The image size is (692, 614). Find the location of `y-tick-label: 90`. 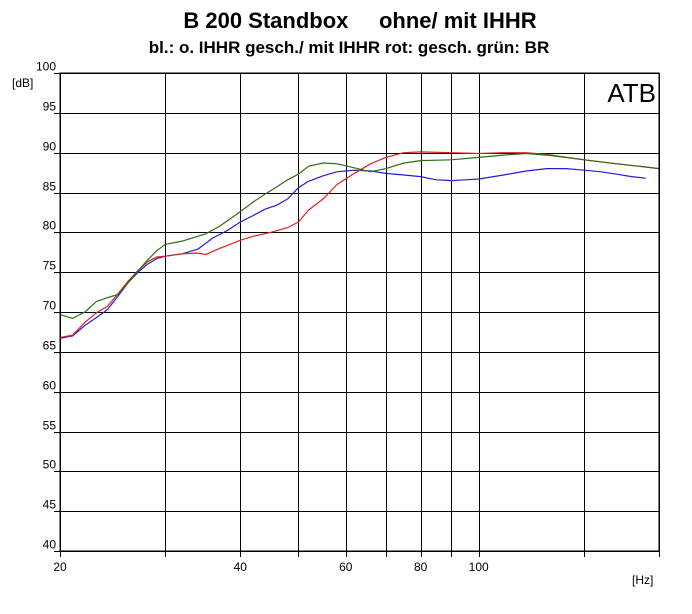

y-tick-label: 90 is located at coordinates (50, 147).